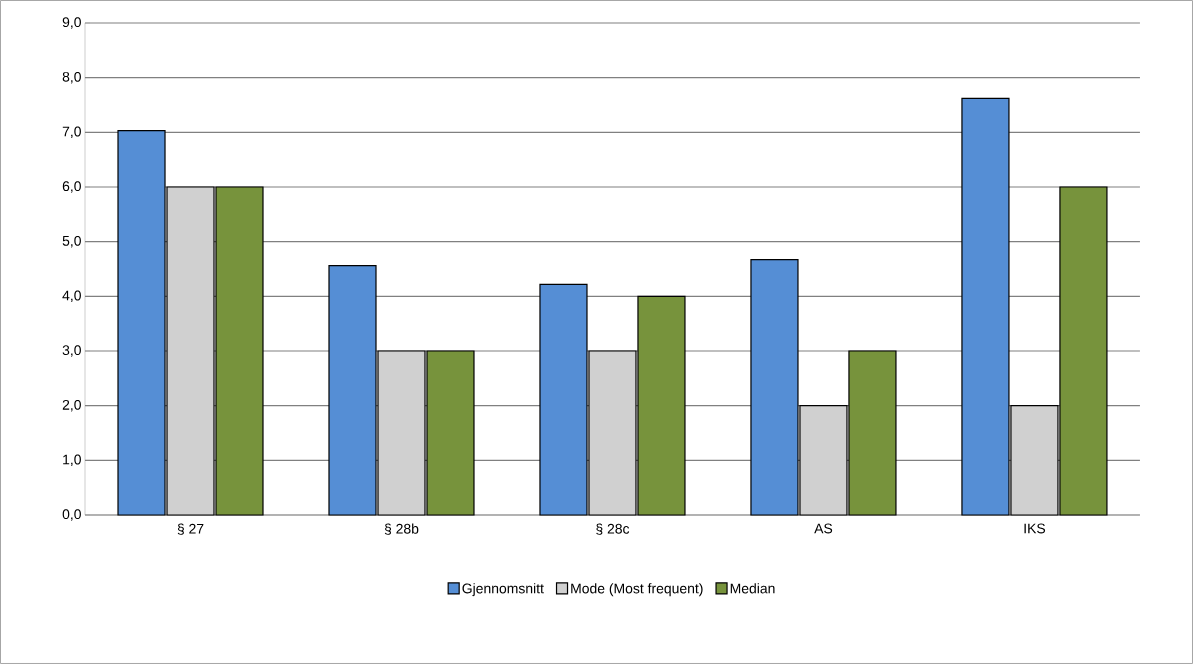 This screenshot has width=1193, height=664. Describe the element at coordinates (71, 132) in the screenshot. I see `y-tick-label: 7,0` at that location.